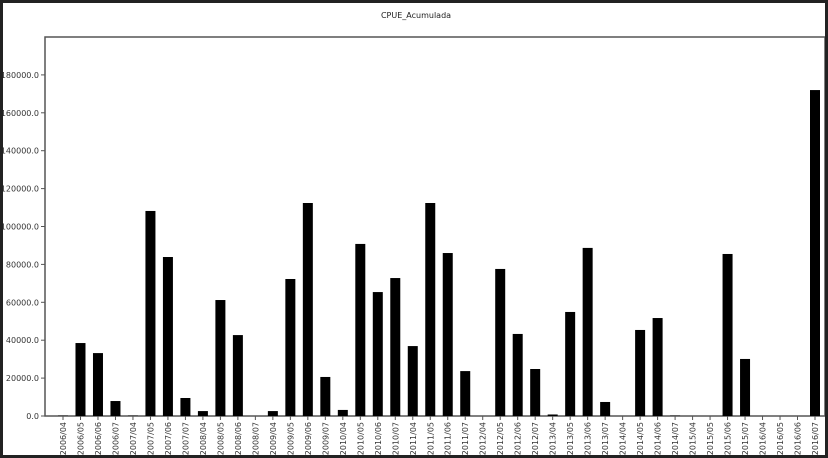 The width and height of the screenshot is (828, 458). Describe the element at coordinates (728, 438) in the screenshot. I see `x-tick-label: 2015/06` at that location.